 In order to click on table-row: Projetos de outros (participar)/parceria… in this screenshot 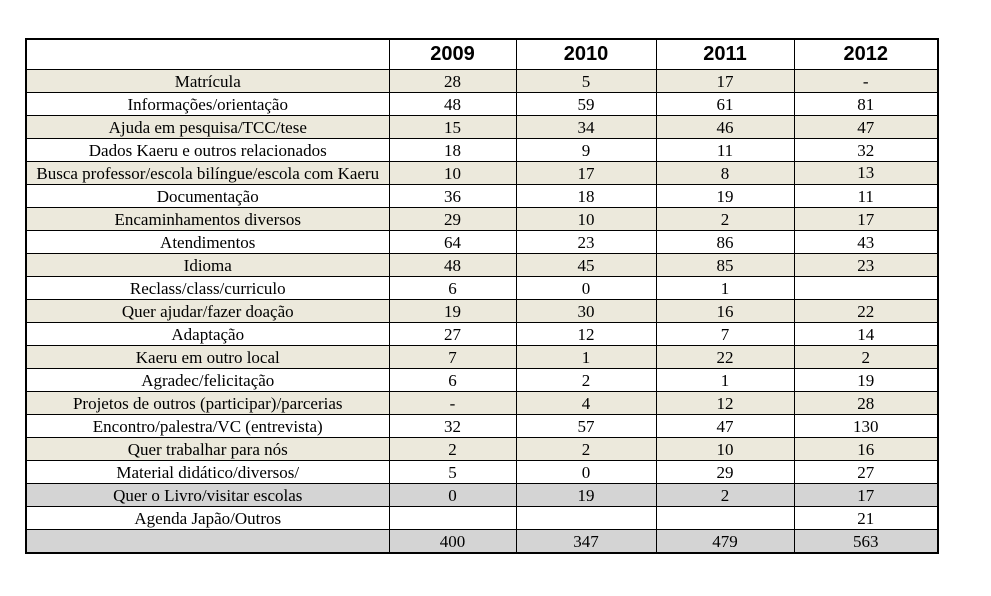, I will do `click(482, 403)`.